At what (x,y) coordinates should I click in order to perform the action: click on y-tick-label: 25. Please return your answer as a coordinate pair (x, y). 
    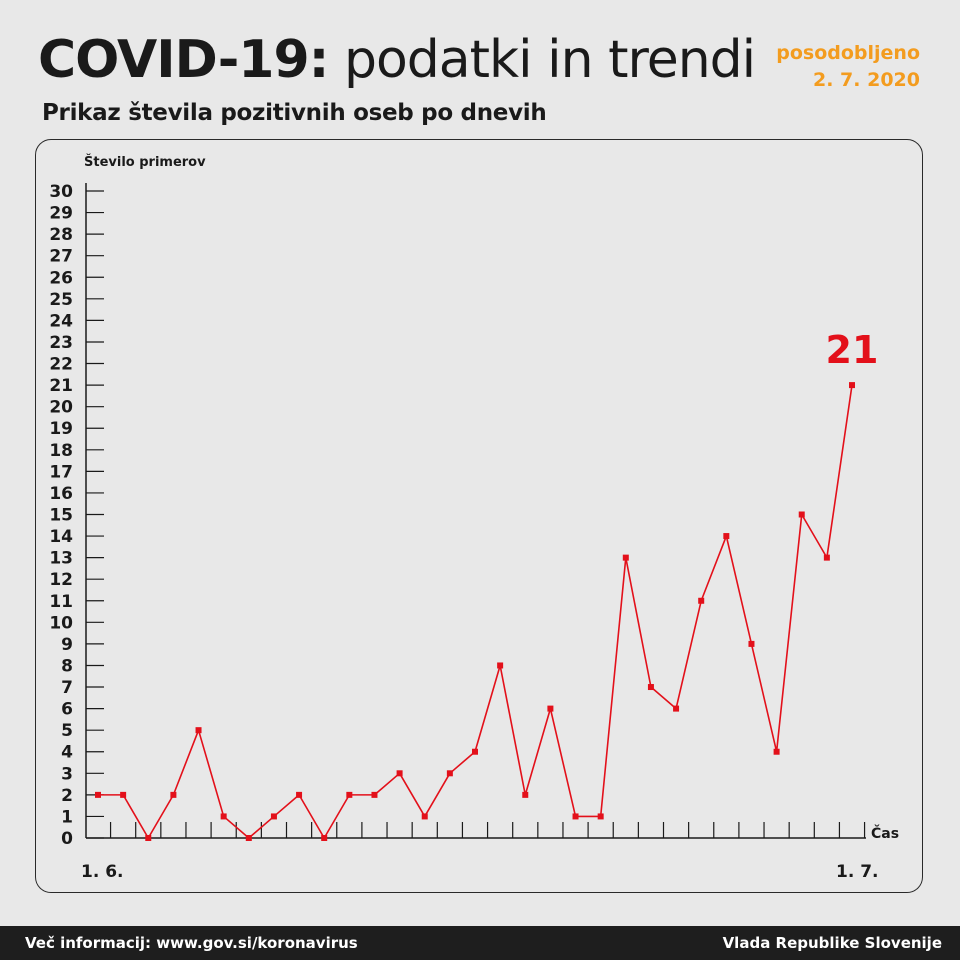
    Looking at the image, I should click on (61, 300).